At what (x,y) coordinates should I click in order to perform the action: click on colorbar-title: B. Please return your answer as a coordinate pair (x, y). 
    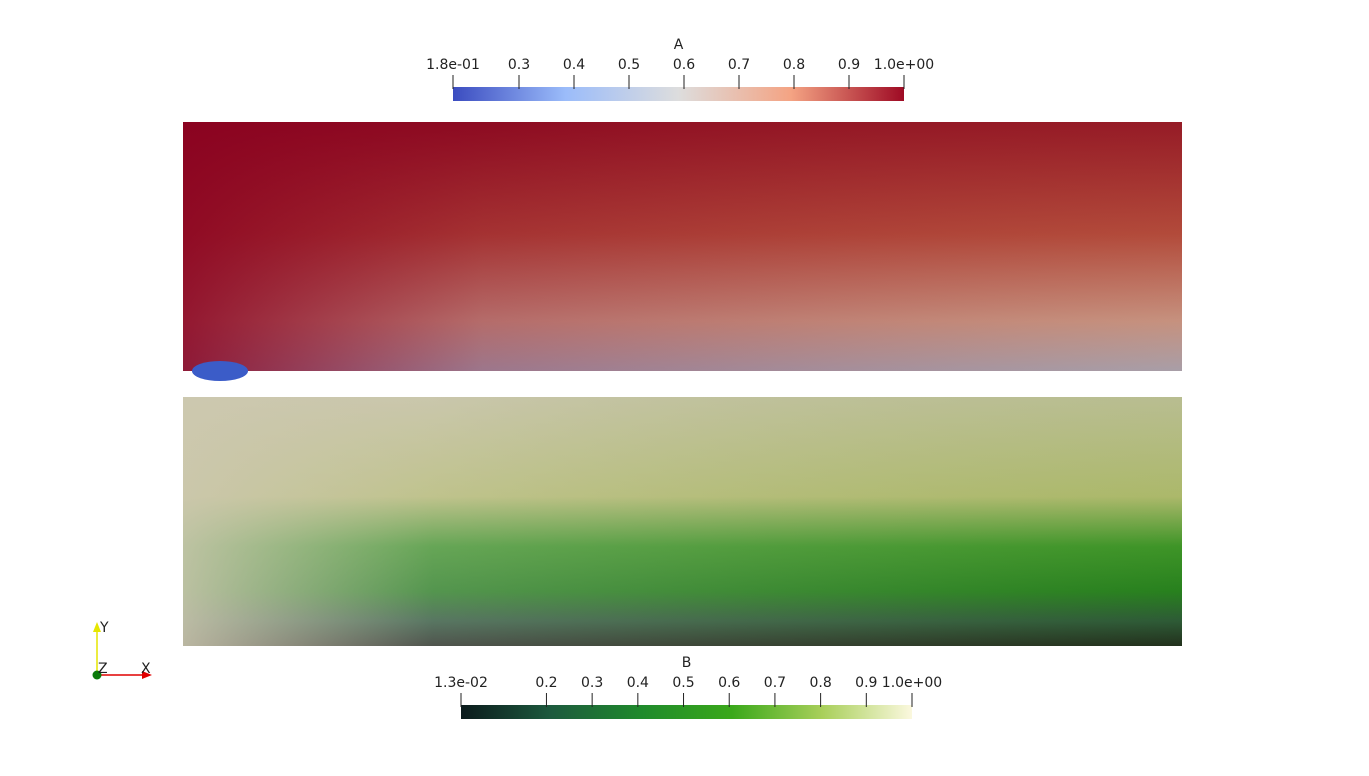
    Looking at the image, I should click on (687, 663).